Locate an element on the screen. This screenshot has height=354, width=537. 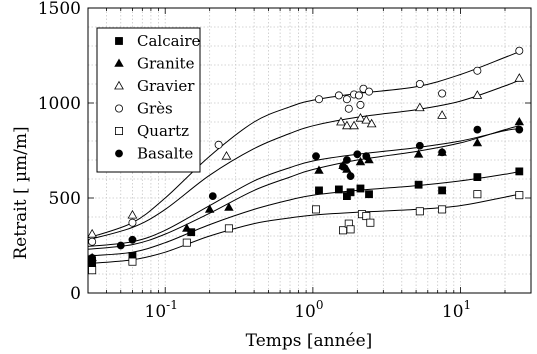
x-tick-label: 10¹ is located at coordinates (456, 310).